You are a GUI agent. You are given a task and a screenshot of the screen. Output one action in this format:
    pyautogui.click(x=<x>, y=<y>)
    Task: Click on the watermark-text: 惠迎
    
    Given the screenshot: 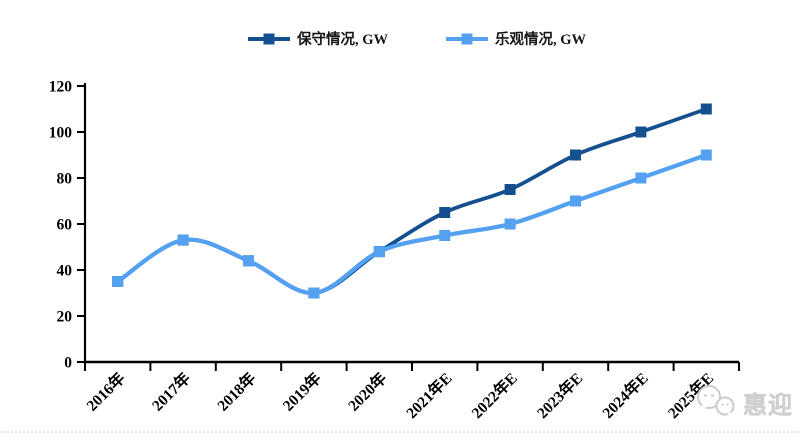 What is the action you would take?
    pyautogui.click(x=768, y=405)
    